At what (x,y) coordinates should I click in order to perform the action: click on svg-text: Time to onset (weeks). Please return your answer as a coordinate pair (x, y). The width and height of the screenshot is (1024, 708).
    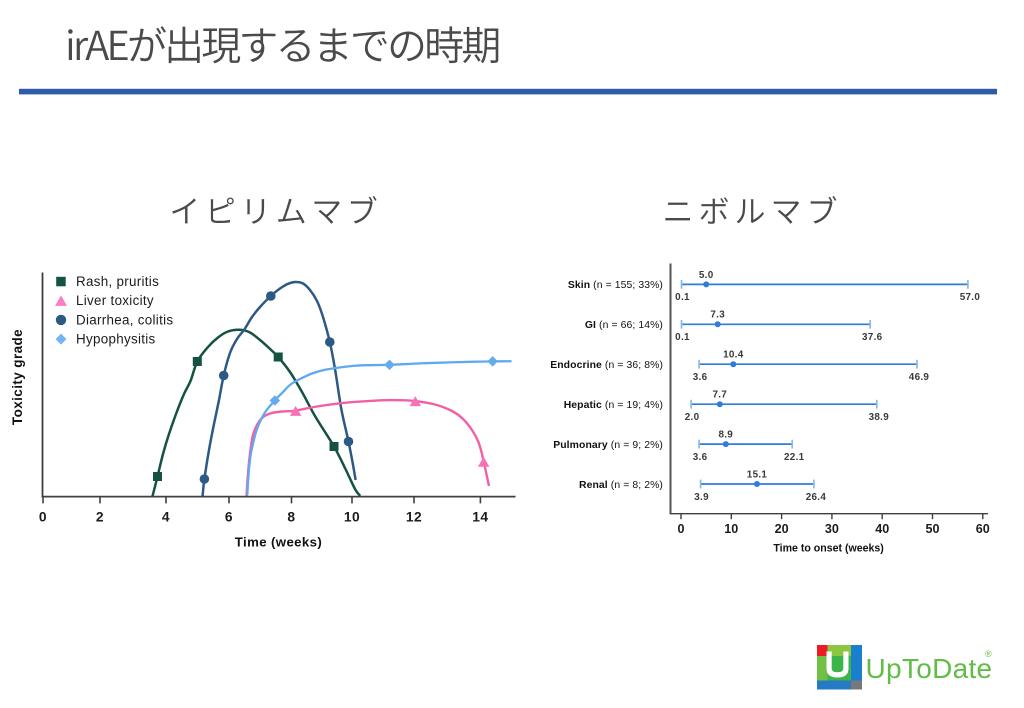
    Looking at the image, I should click on (828, 549).